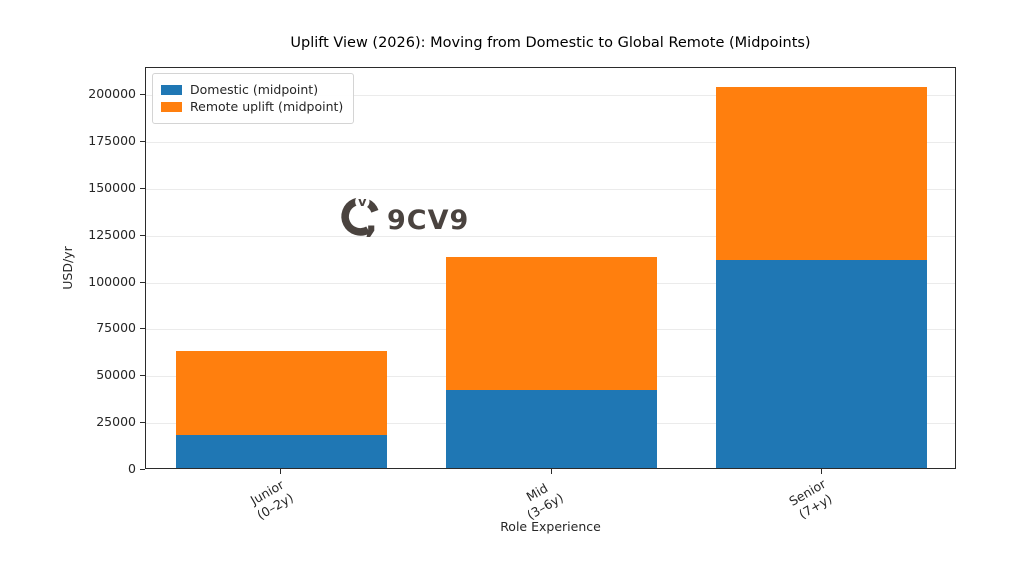 Image resolution: width=1024 pixels, height=576 pixels. What do you see at coordinates (822, 173) in the screenshot?
I see `bar-segment-remote-senior` at bounding box center [822, 173].